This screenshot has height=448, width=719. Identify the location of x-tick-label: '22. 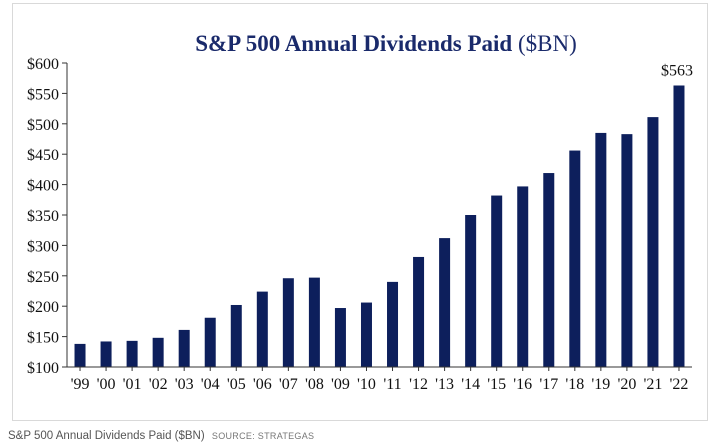
(679, 384).